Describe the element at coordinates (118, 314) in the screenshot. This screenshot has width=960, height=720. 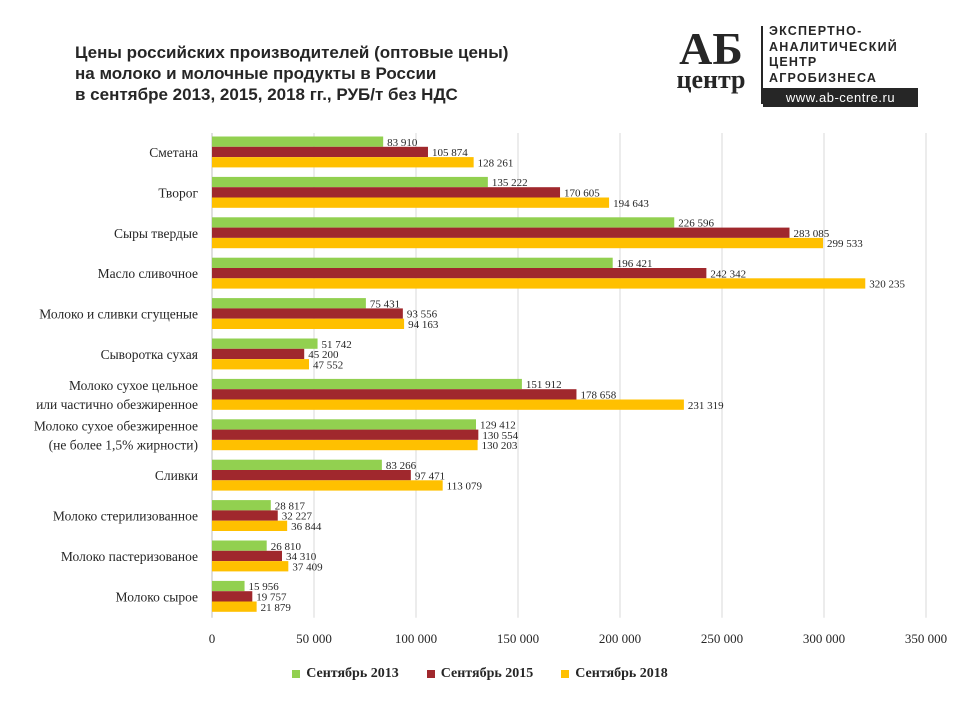
I see `category-label: Молоко и сливки сгущеные` at that location.